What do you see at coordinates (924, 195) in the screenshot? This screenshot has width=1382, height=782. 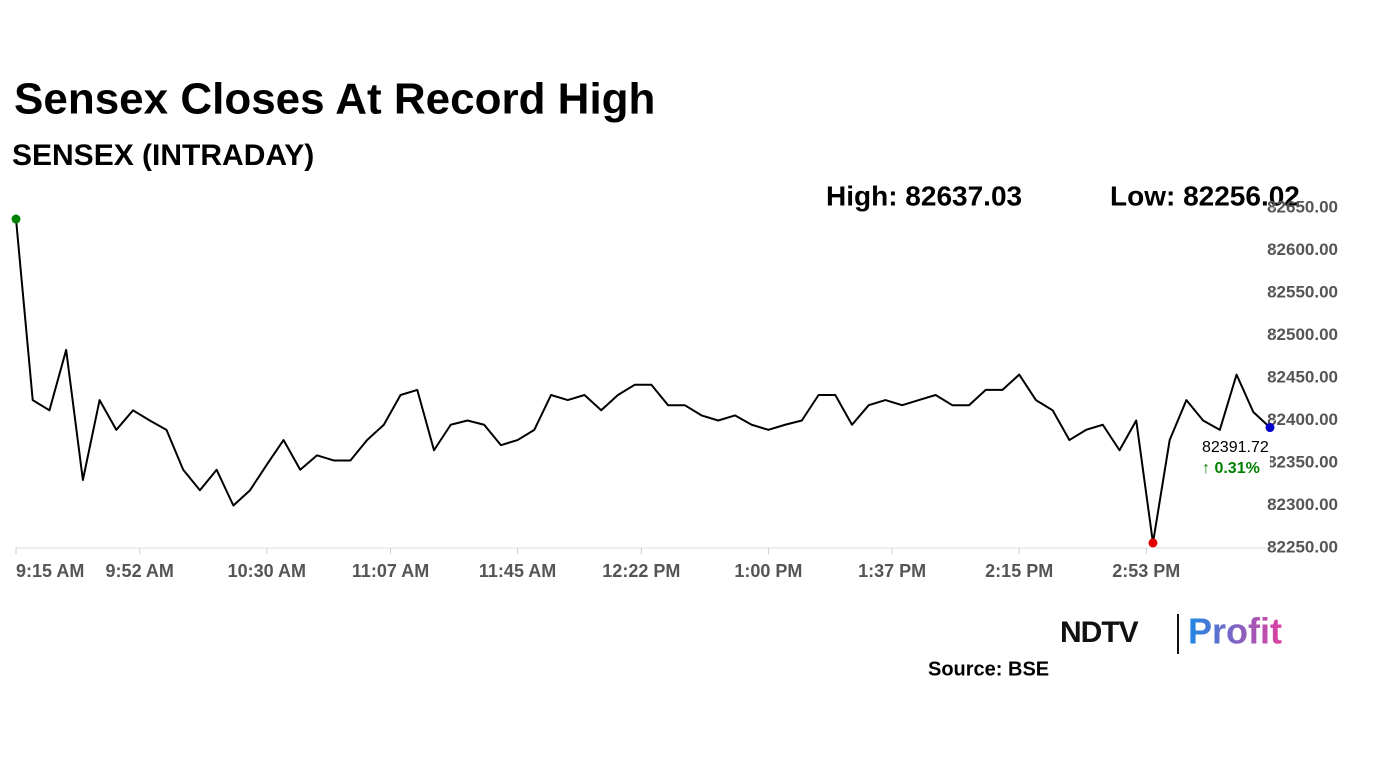 I see `high-label: High: 82637.03` at bounding box center [924, 195].